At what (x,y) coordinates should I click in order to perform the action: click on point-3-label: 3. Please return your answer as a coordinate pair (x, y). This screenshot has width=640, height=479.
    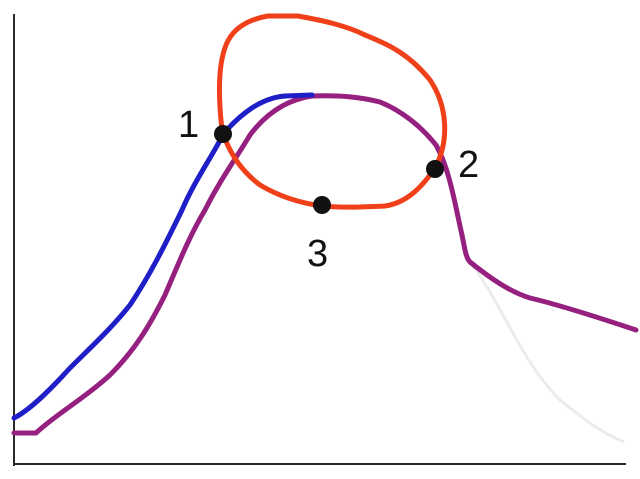
    Looking at the image, I should click on (317, 254).